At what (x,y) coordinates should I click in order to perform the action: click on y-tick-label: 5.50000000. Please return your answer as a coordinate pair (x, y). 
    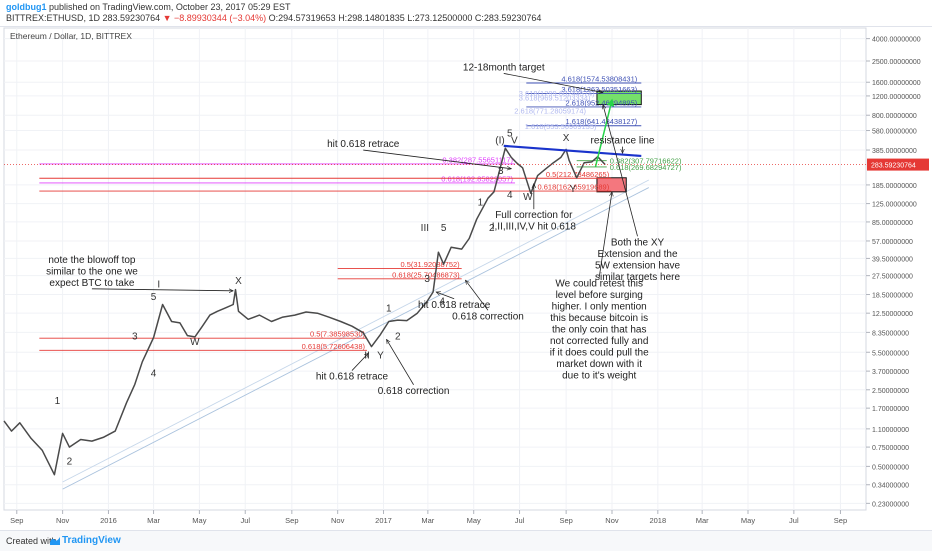
    Looking at the image, I should click on (890, 353).